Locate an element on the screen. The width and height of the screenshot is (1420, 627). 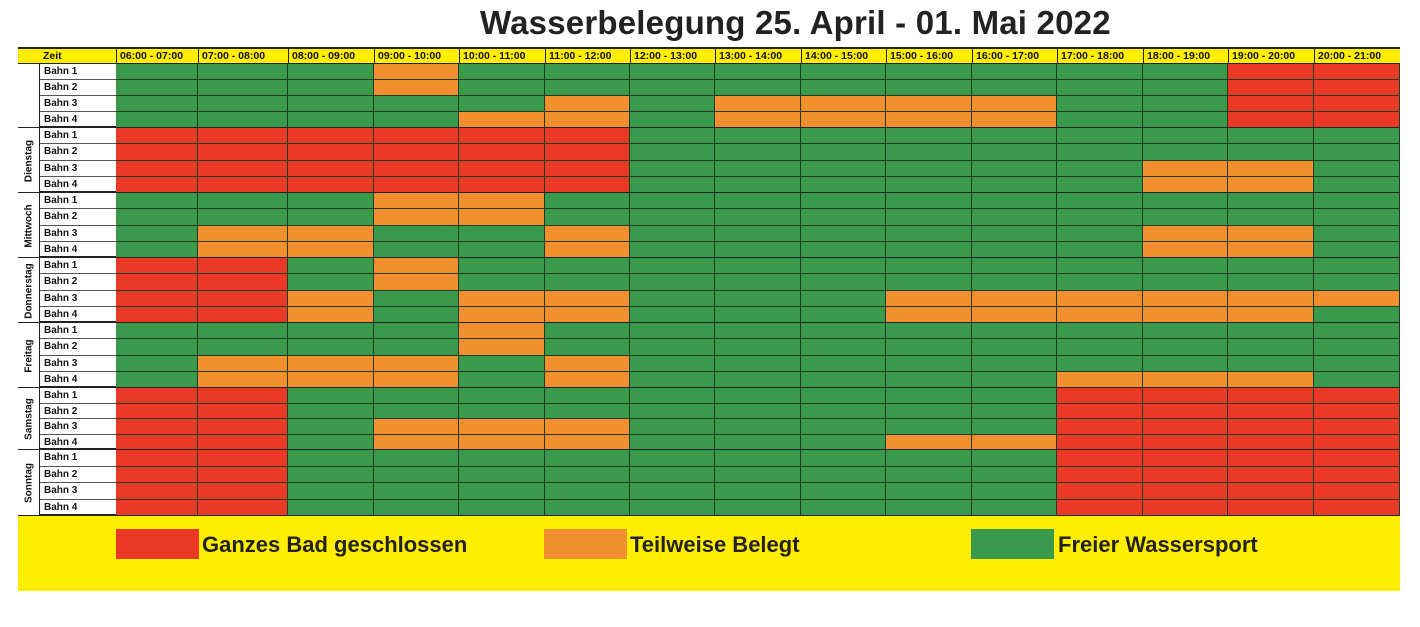
day-name is located at coordinates (29, 96).